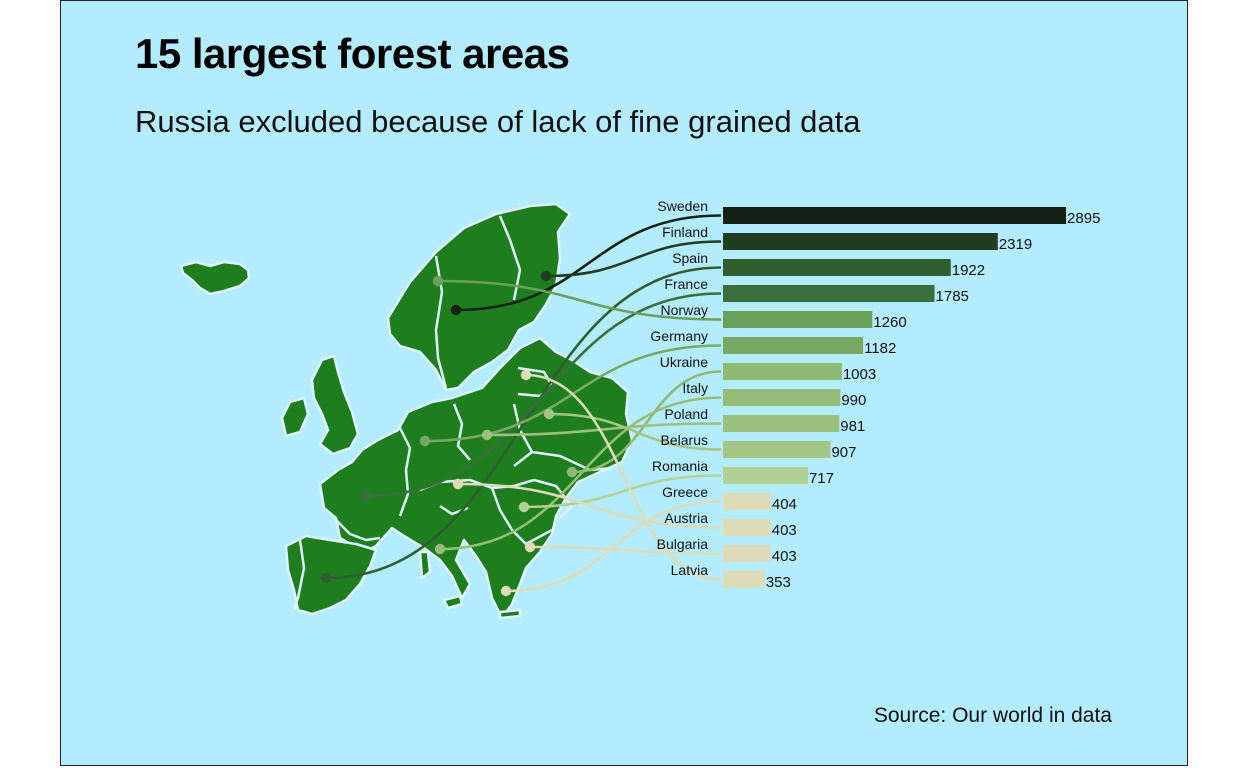 This screenshot has height=768, width=1248. Describe the element at coordinates (782, 397) in the screenshot. I see `bar-italy` at that location.